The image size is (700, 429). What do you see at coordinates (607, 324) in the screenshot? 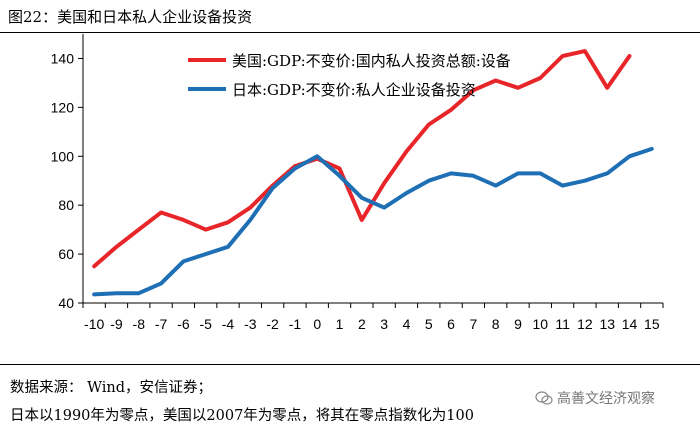
I see `x-tick-label: 13` at bounding box center [607, 324].